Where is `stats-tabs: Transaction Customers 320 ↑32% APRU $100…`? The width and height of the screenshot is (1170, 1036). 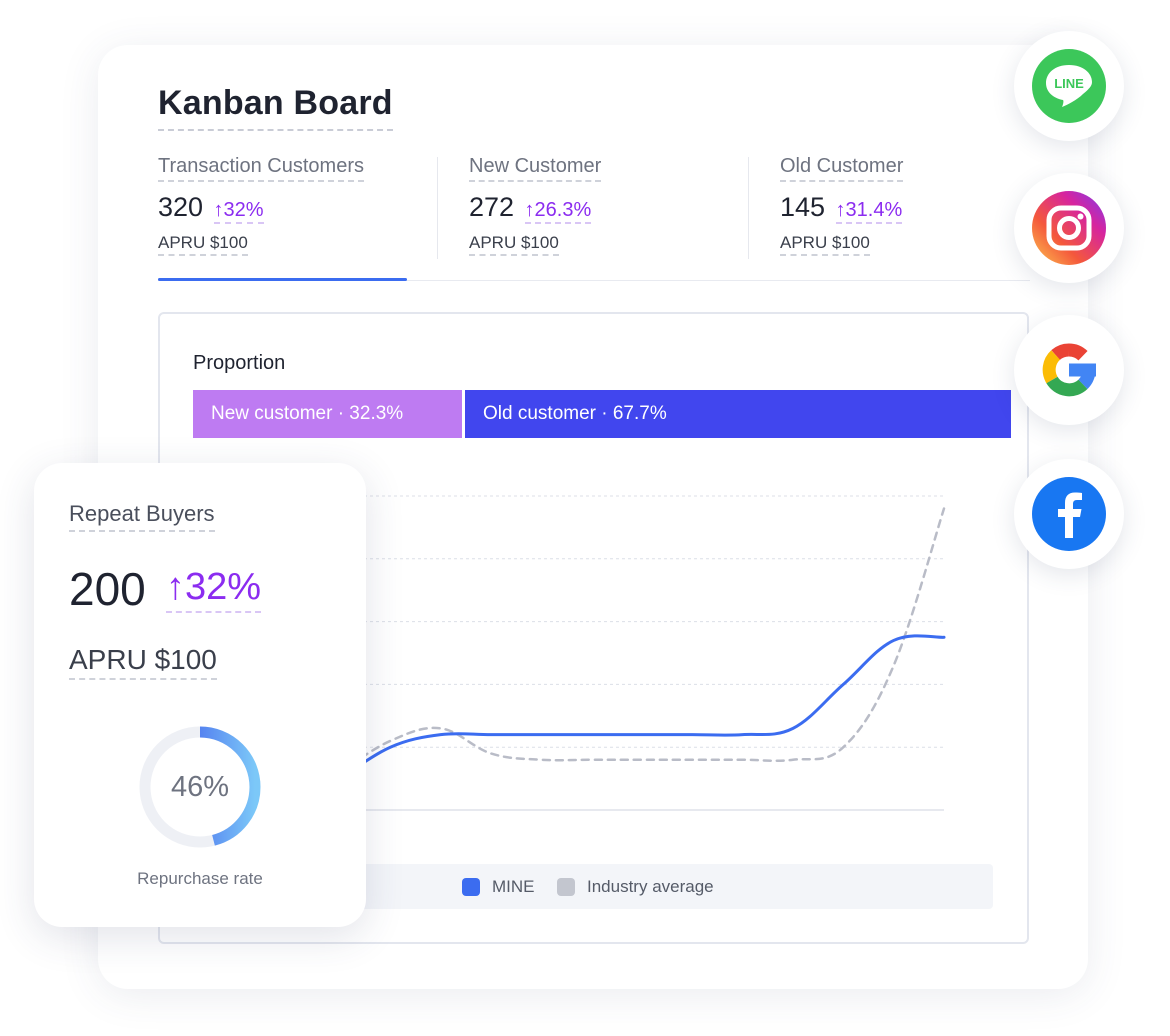 stats-tabs: Transaction Customers 320 ↑32% APRU $100… is located at coordinates (594, 218).